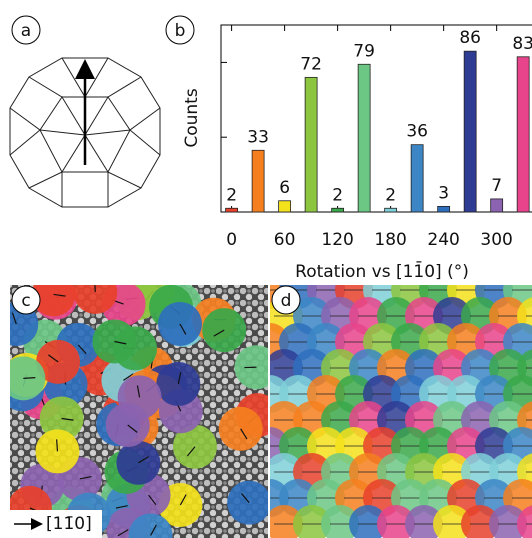  What do you see at coordinates (192, 117) in the screenshot?
I see `y-axis-label: Counts` at bounding box center [192, 117].